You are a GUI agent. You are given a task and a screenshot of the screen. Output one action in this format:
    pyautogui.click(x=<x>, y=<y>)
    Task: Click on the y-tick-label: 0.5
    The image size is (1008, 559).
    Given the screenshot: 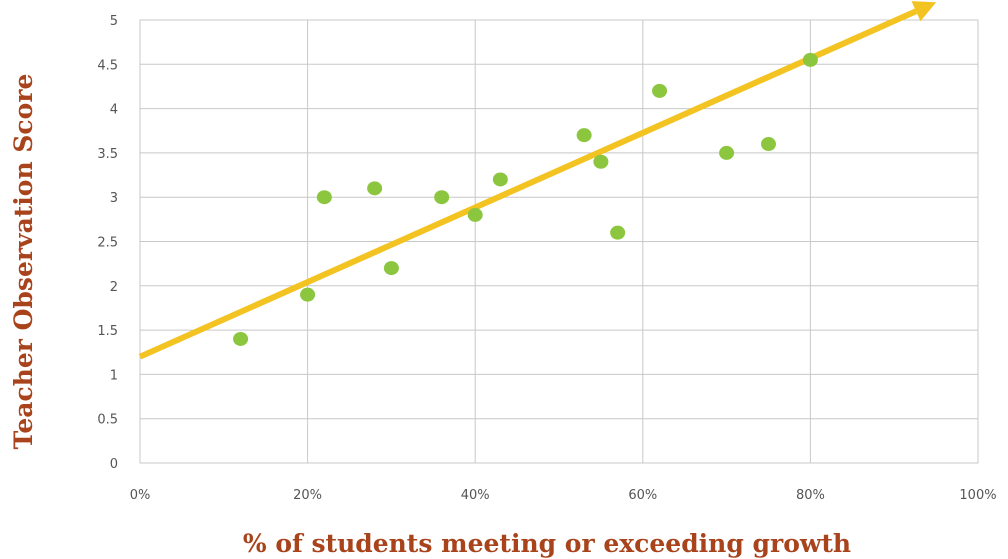 What is the action you would take?
    pyautogui.click(x=107, y=420)
    